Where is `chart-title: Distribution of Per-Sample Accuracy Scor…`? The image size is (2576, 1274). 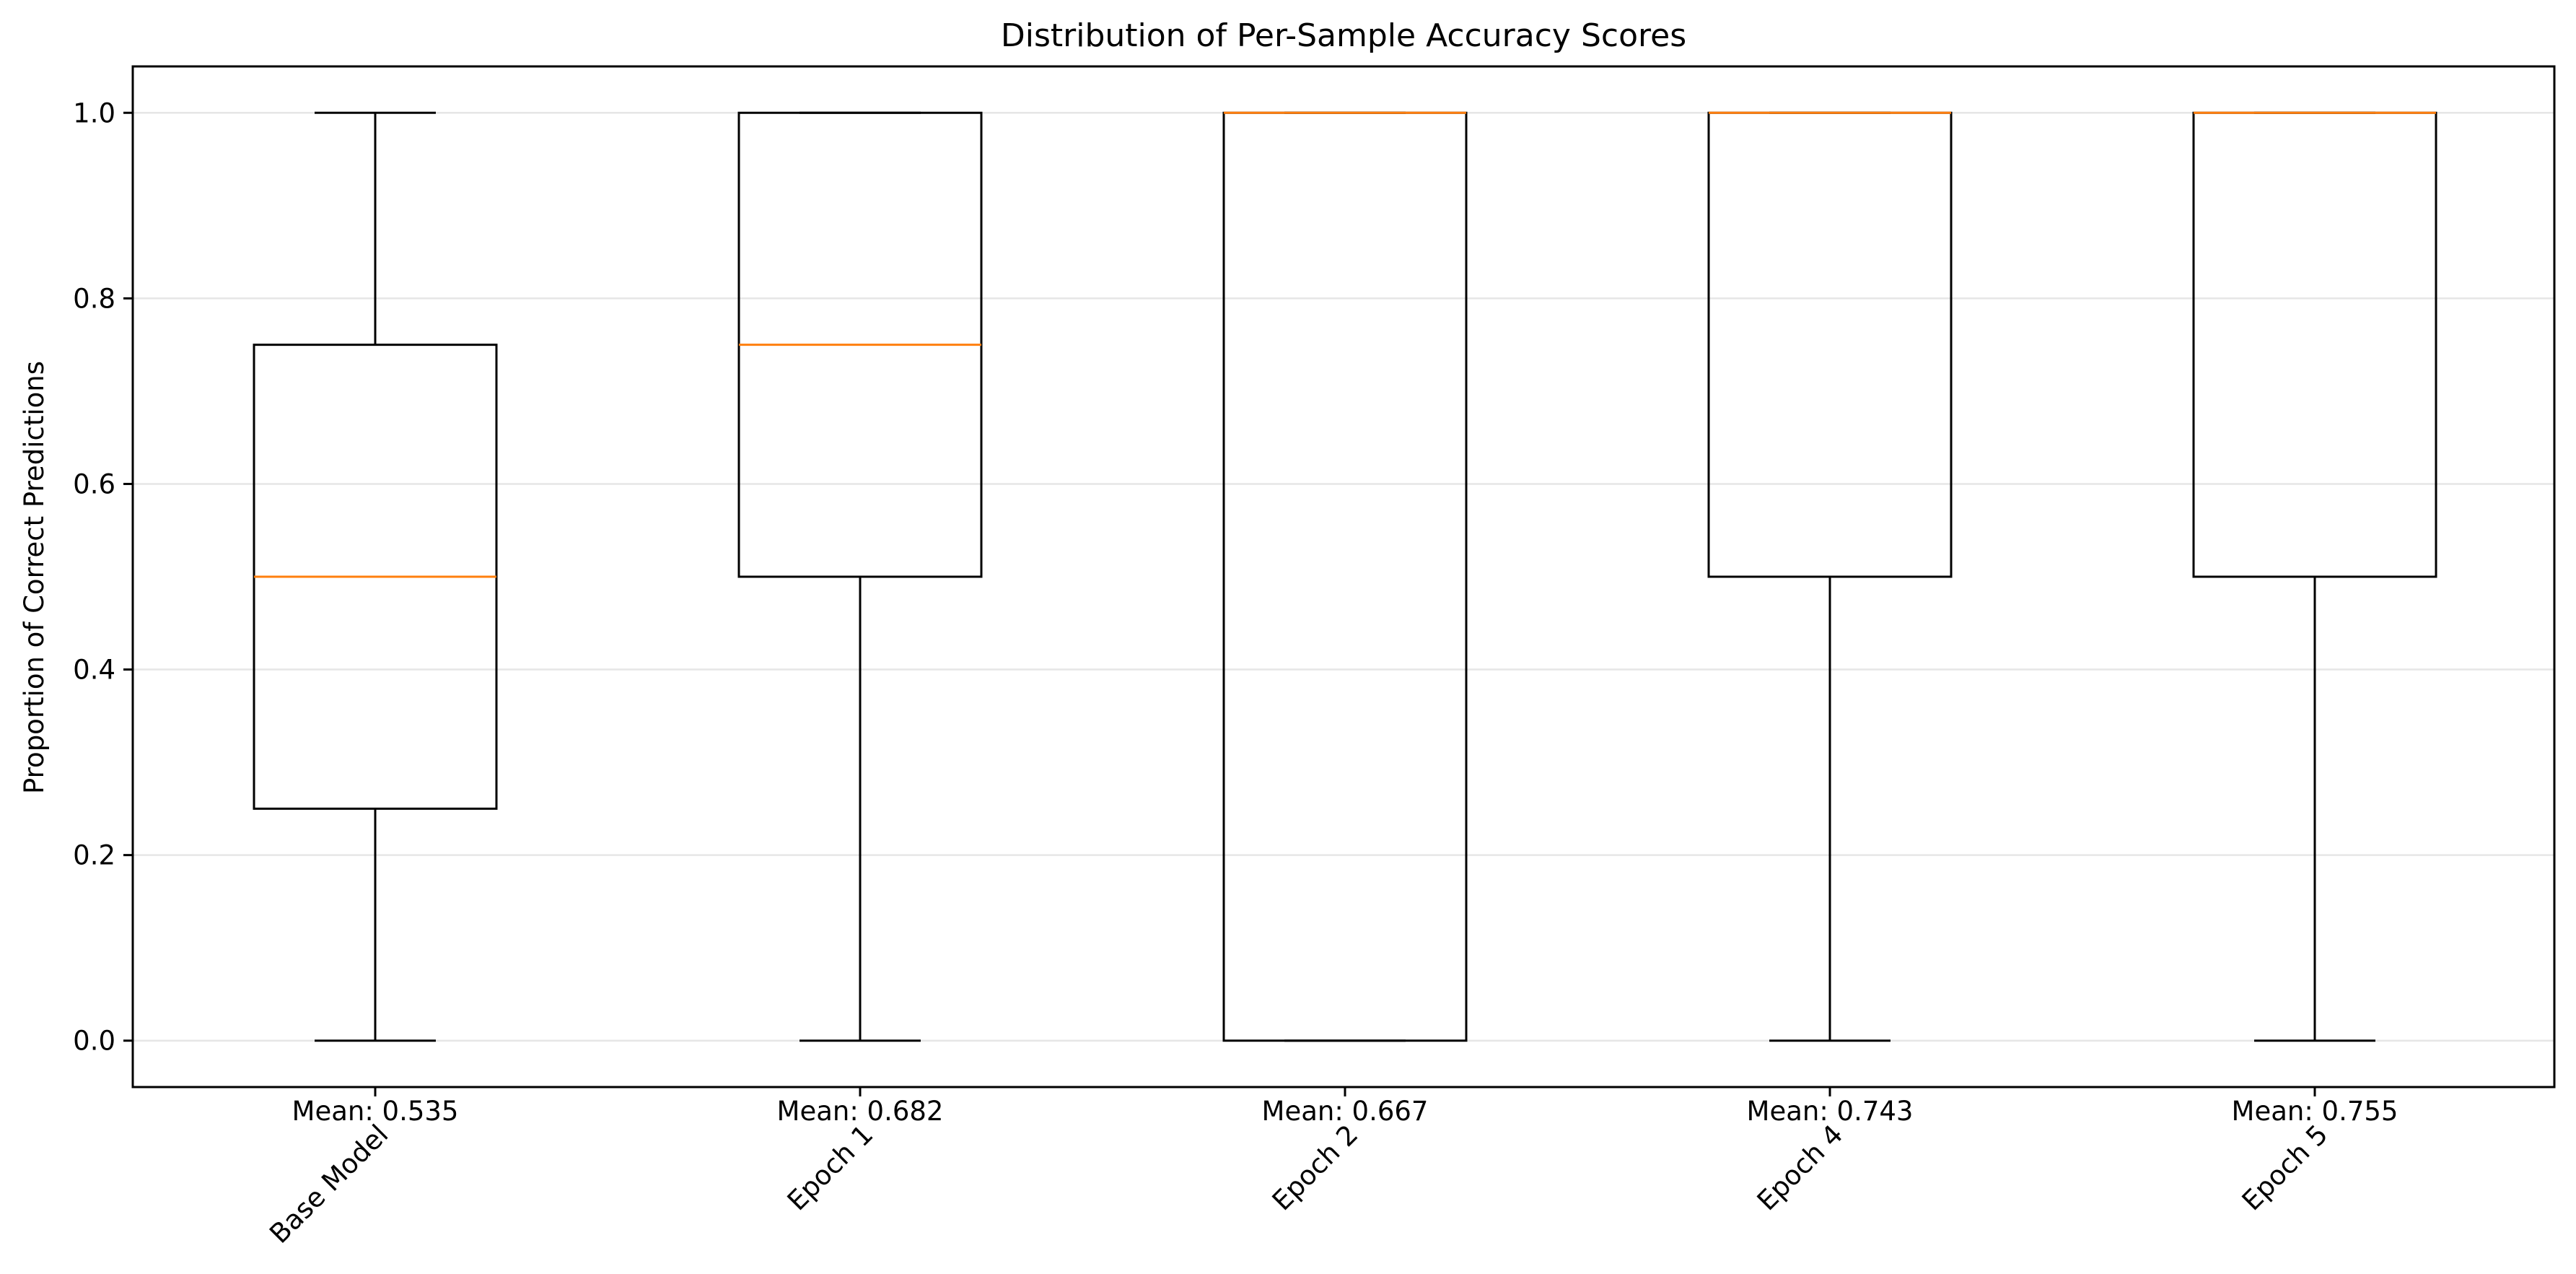
chart-title: Distribution of Per-Sample Accuracy Scor… is located at coordinates (1343, 36).